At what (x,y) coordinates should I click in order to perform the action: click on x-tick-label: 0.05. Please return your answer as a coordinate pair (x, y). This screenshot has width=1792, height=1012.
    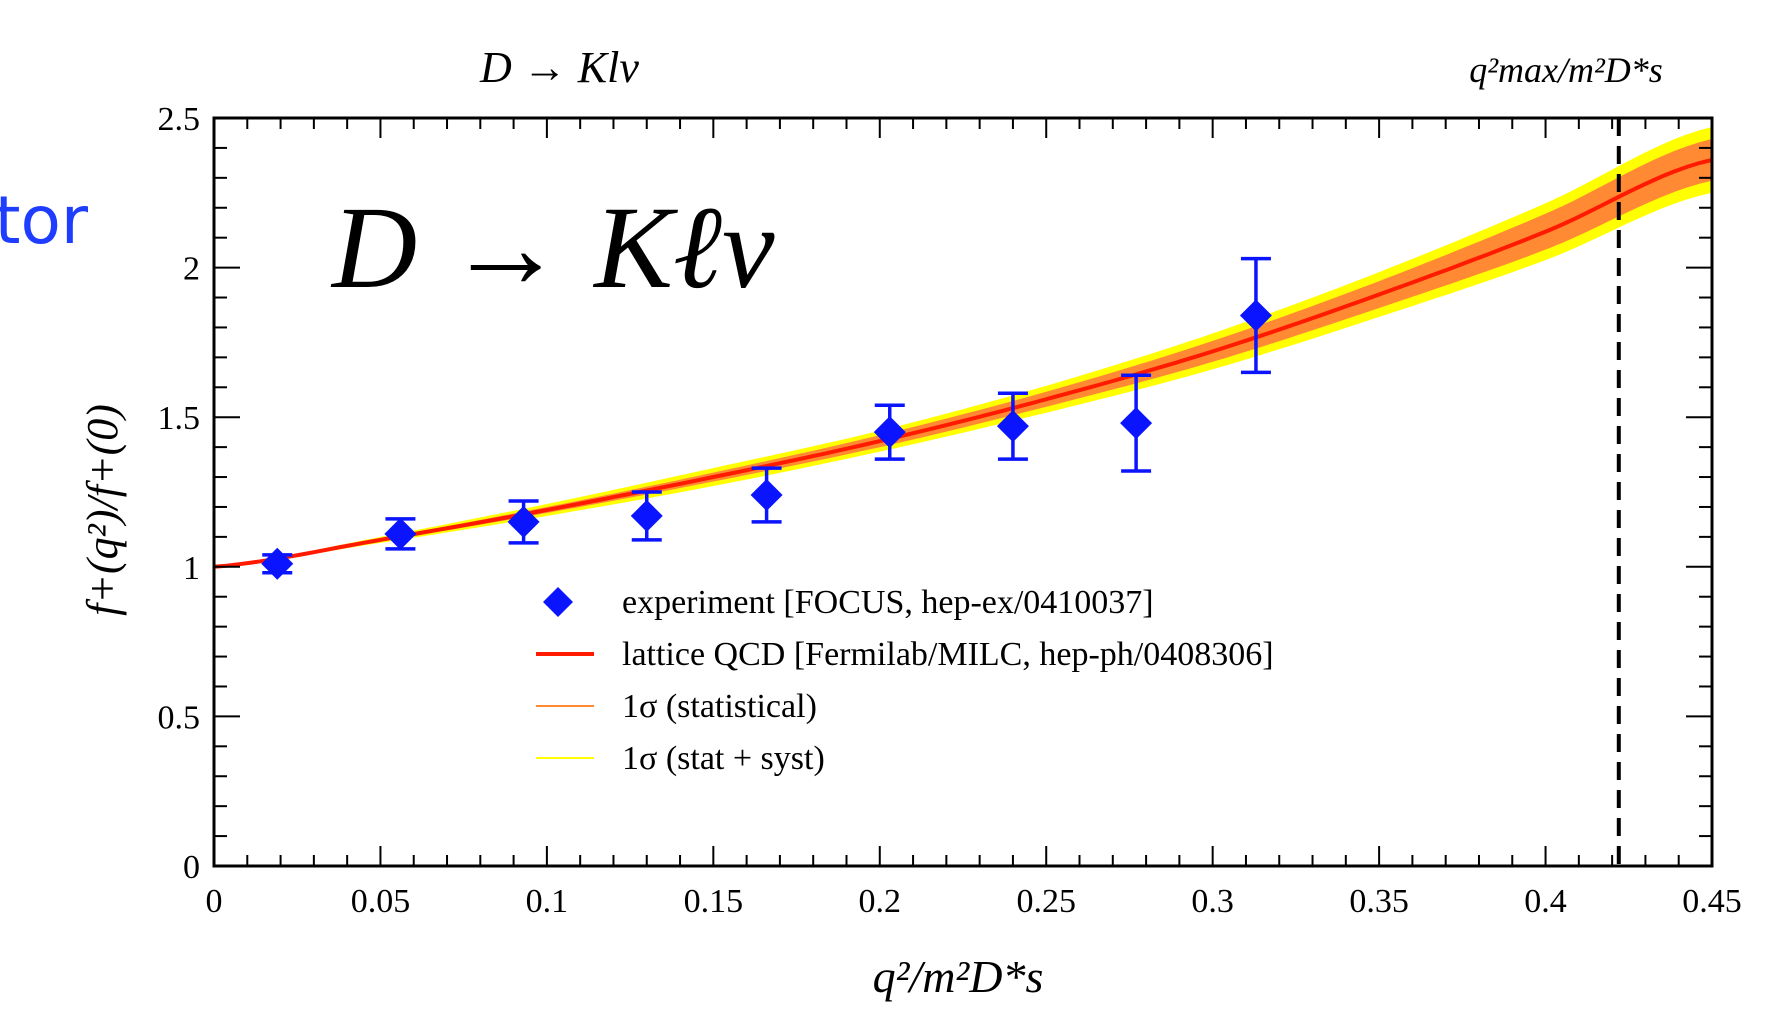
    Looking at the image, I should click on (381, 901).